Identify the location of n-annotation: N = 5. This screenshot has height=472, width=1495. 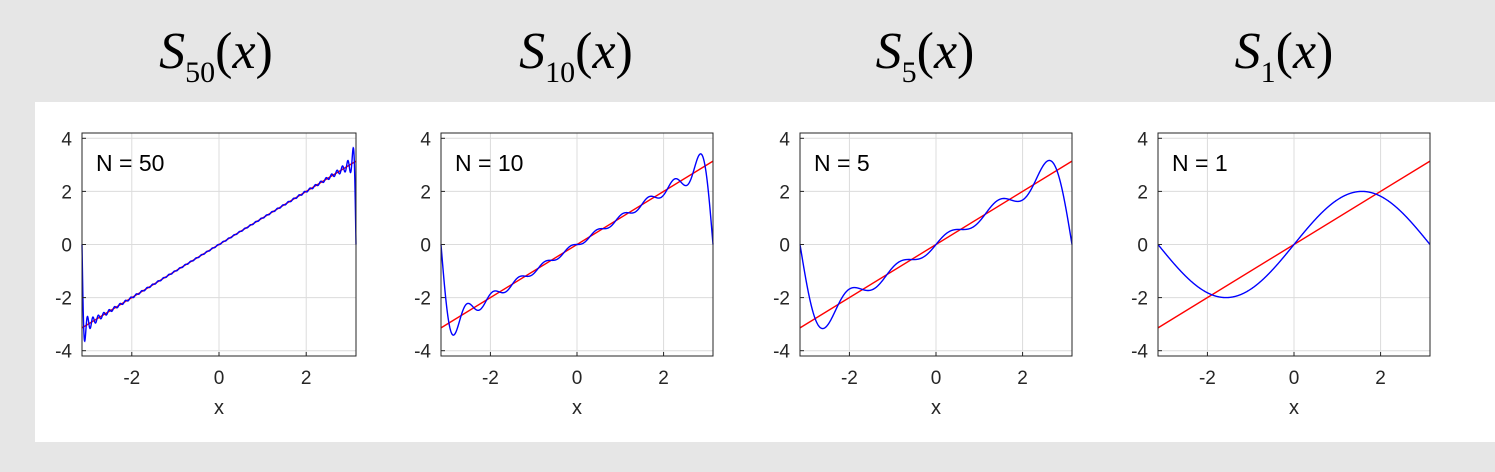
(842, 163).